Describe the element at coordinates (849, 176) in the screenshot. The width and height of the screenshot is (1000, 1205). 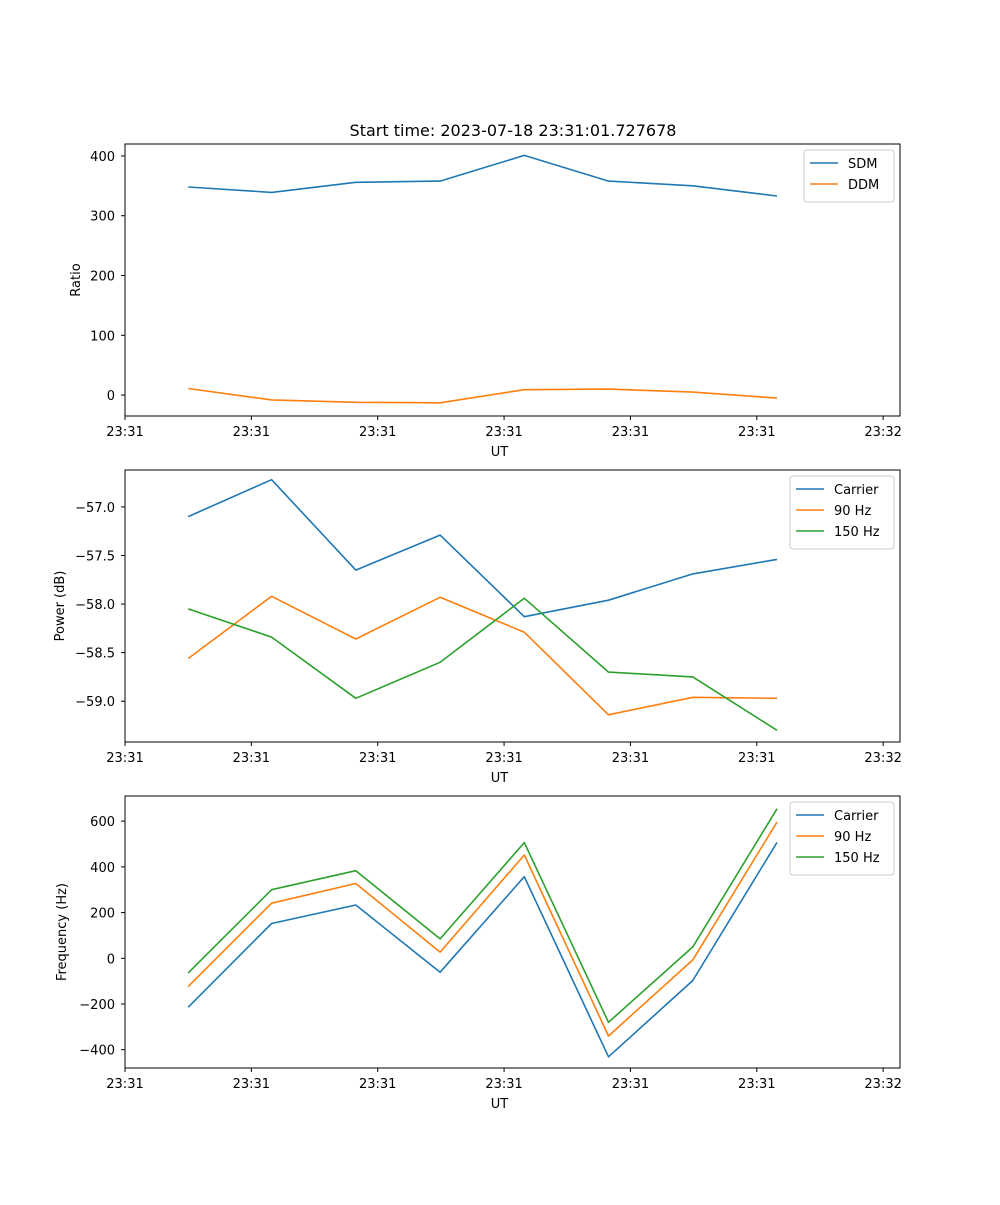
I see `legend: SDM DDM` at that location.